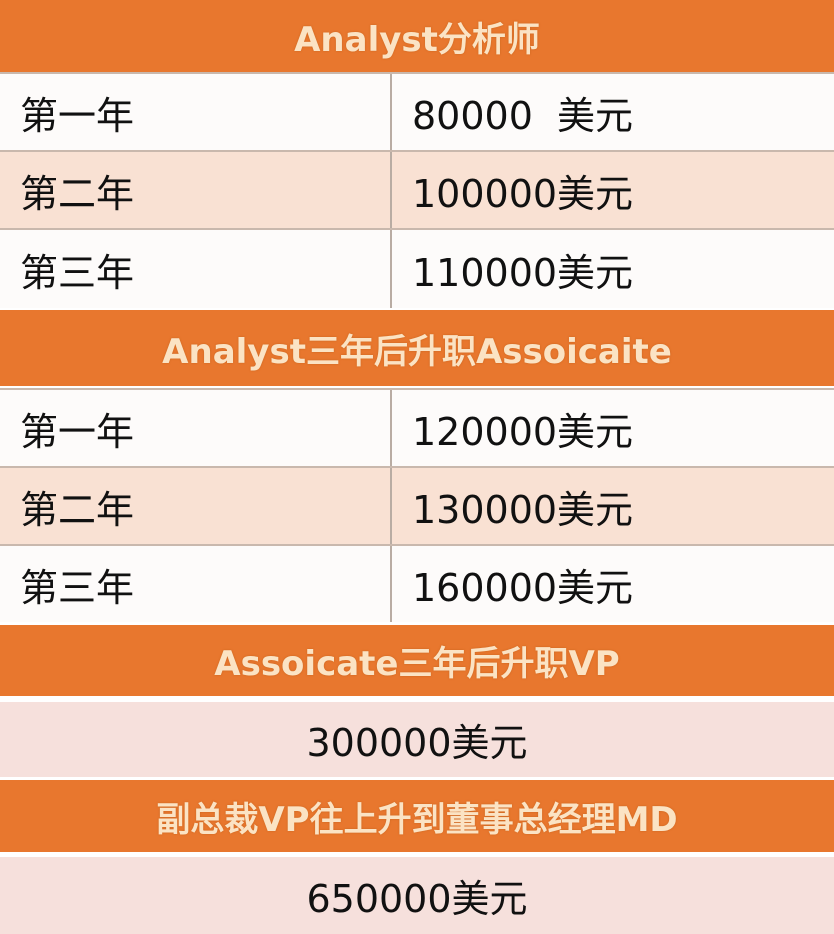  What do you see at coordinates (523, 115) in the screenshot?
I see `salary-cell: 80000 美元` at bounding box center [523, 115].